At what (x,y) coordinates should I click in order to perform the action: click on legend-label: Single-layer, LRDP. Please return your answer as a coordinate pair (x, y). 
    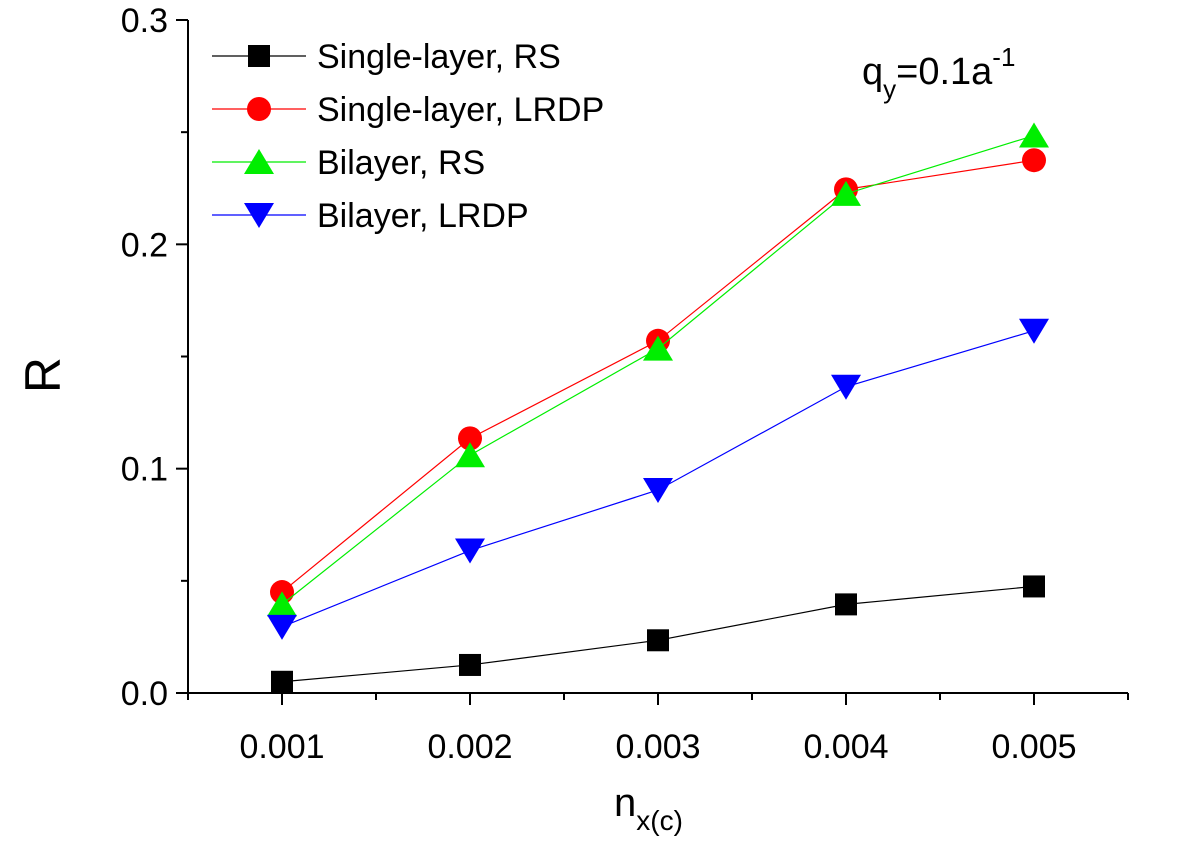
    Looking at the image, I should click on (460, 110).